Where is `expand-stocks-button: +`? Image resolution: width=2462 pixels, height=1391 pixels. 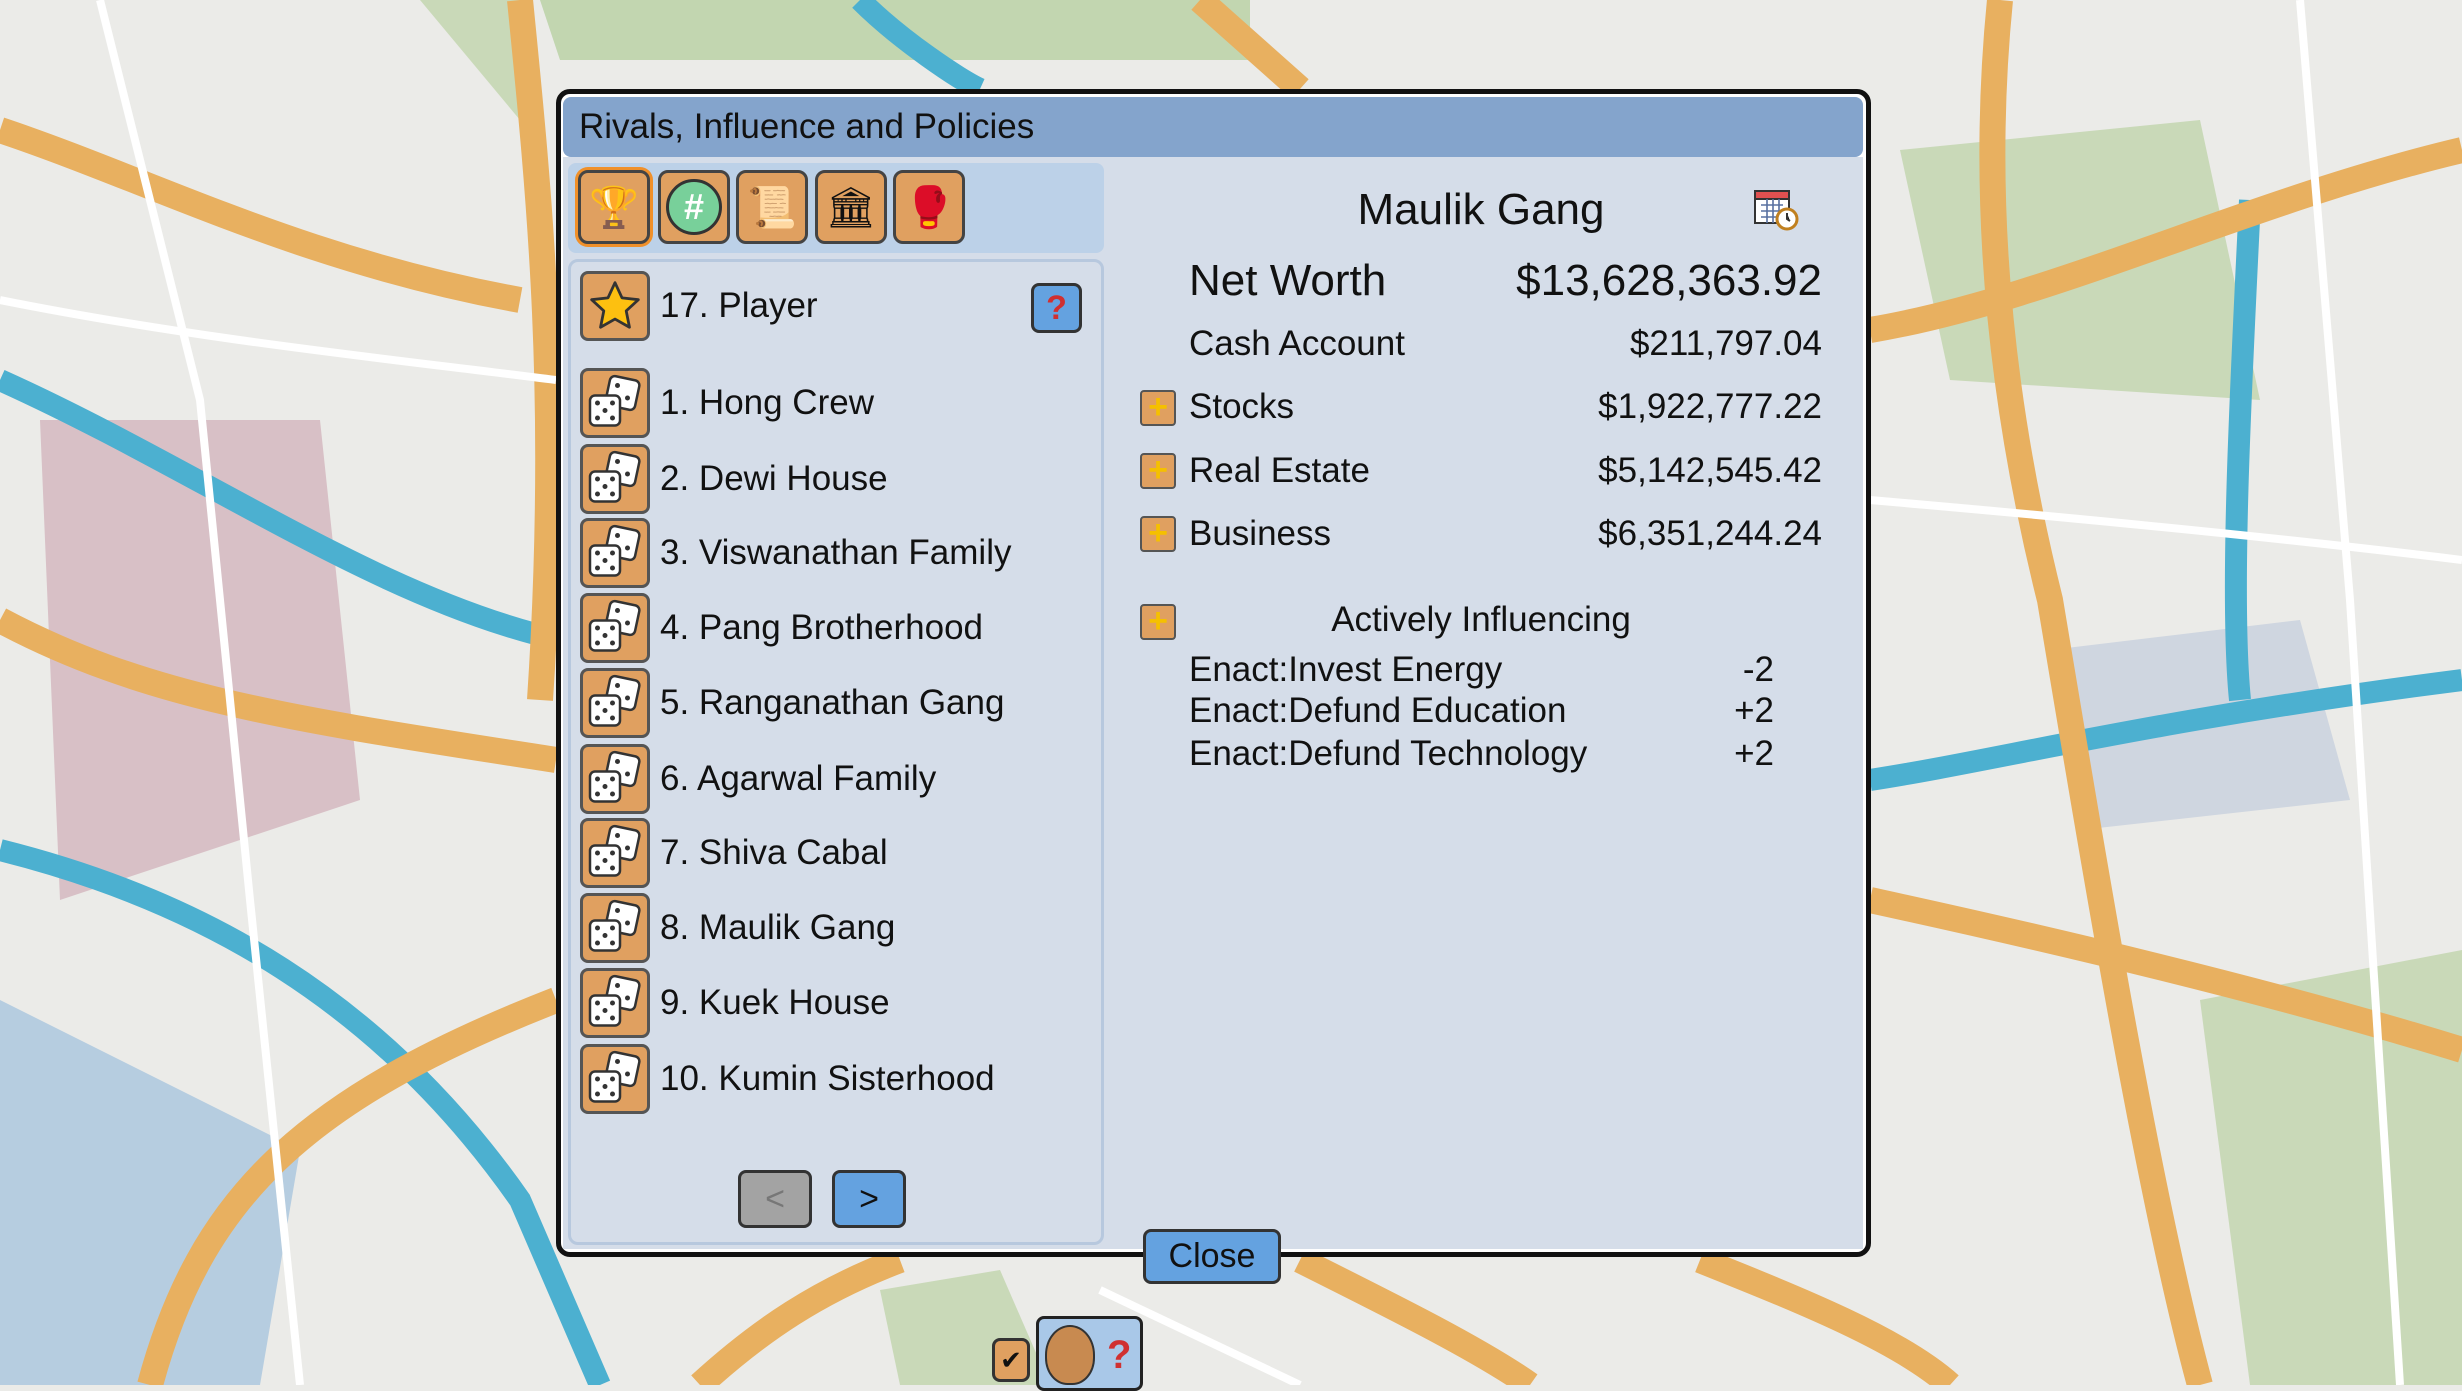
expand-stocks-button: + is located at coordinates (1158, 408).